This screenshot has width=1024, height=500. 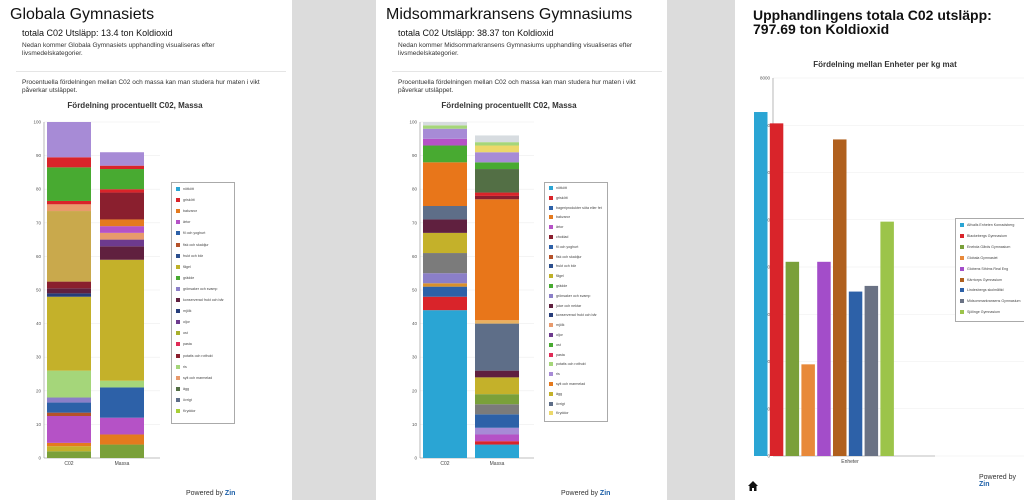 What do you see at coordinates (990, 303) in the screenshot?
I see `legend-item: Midsommarkransens Gymnasium` at bounding box center [990, 303].